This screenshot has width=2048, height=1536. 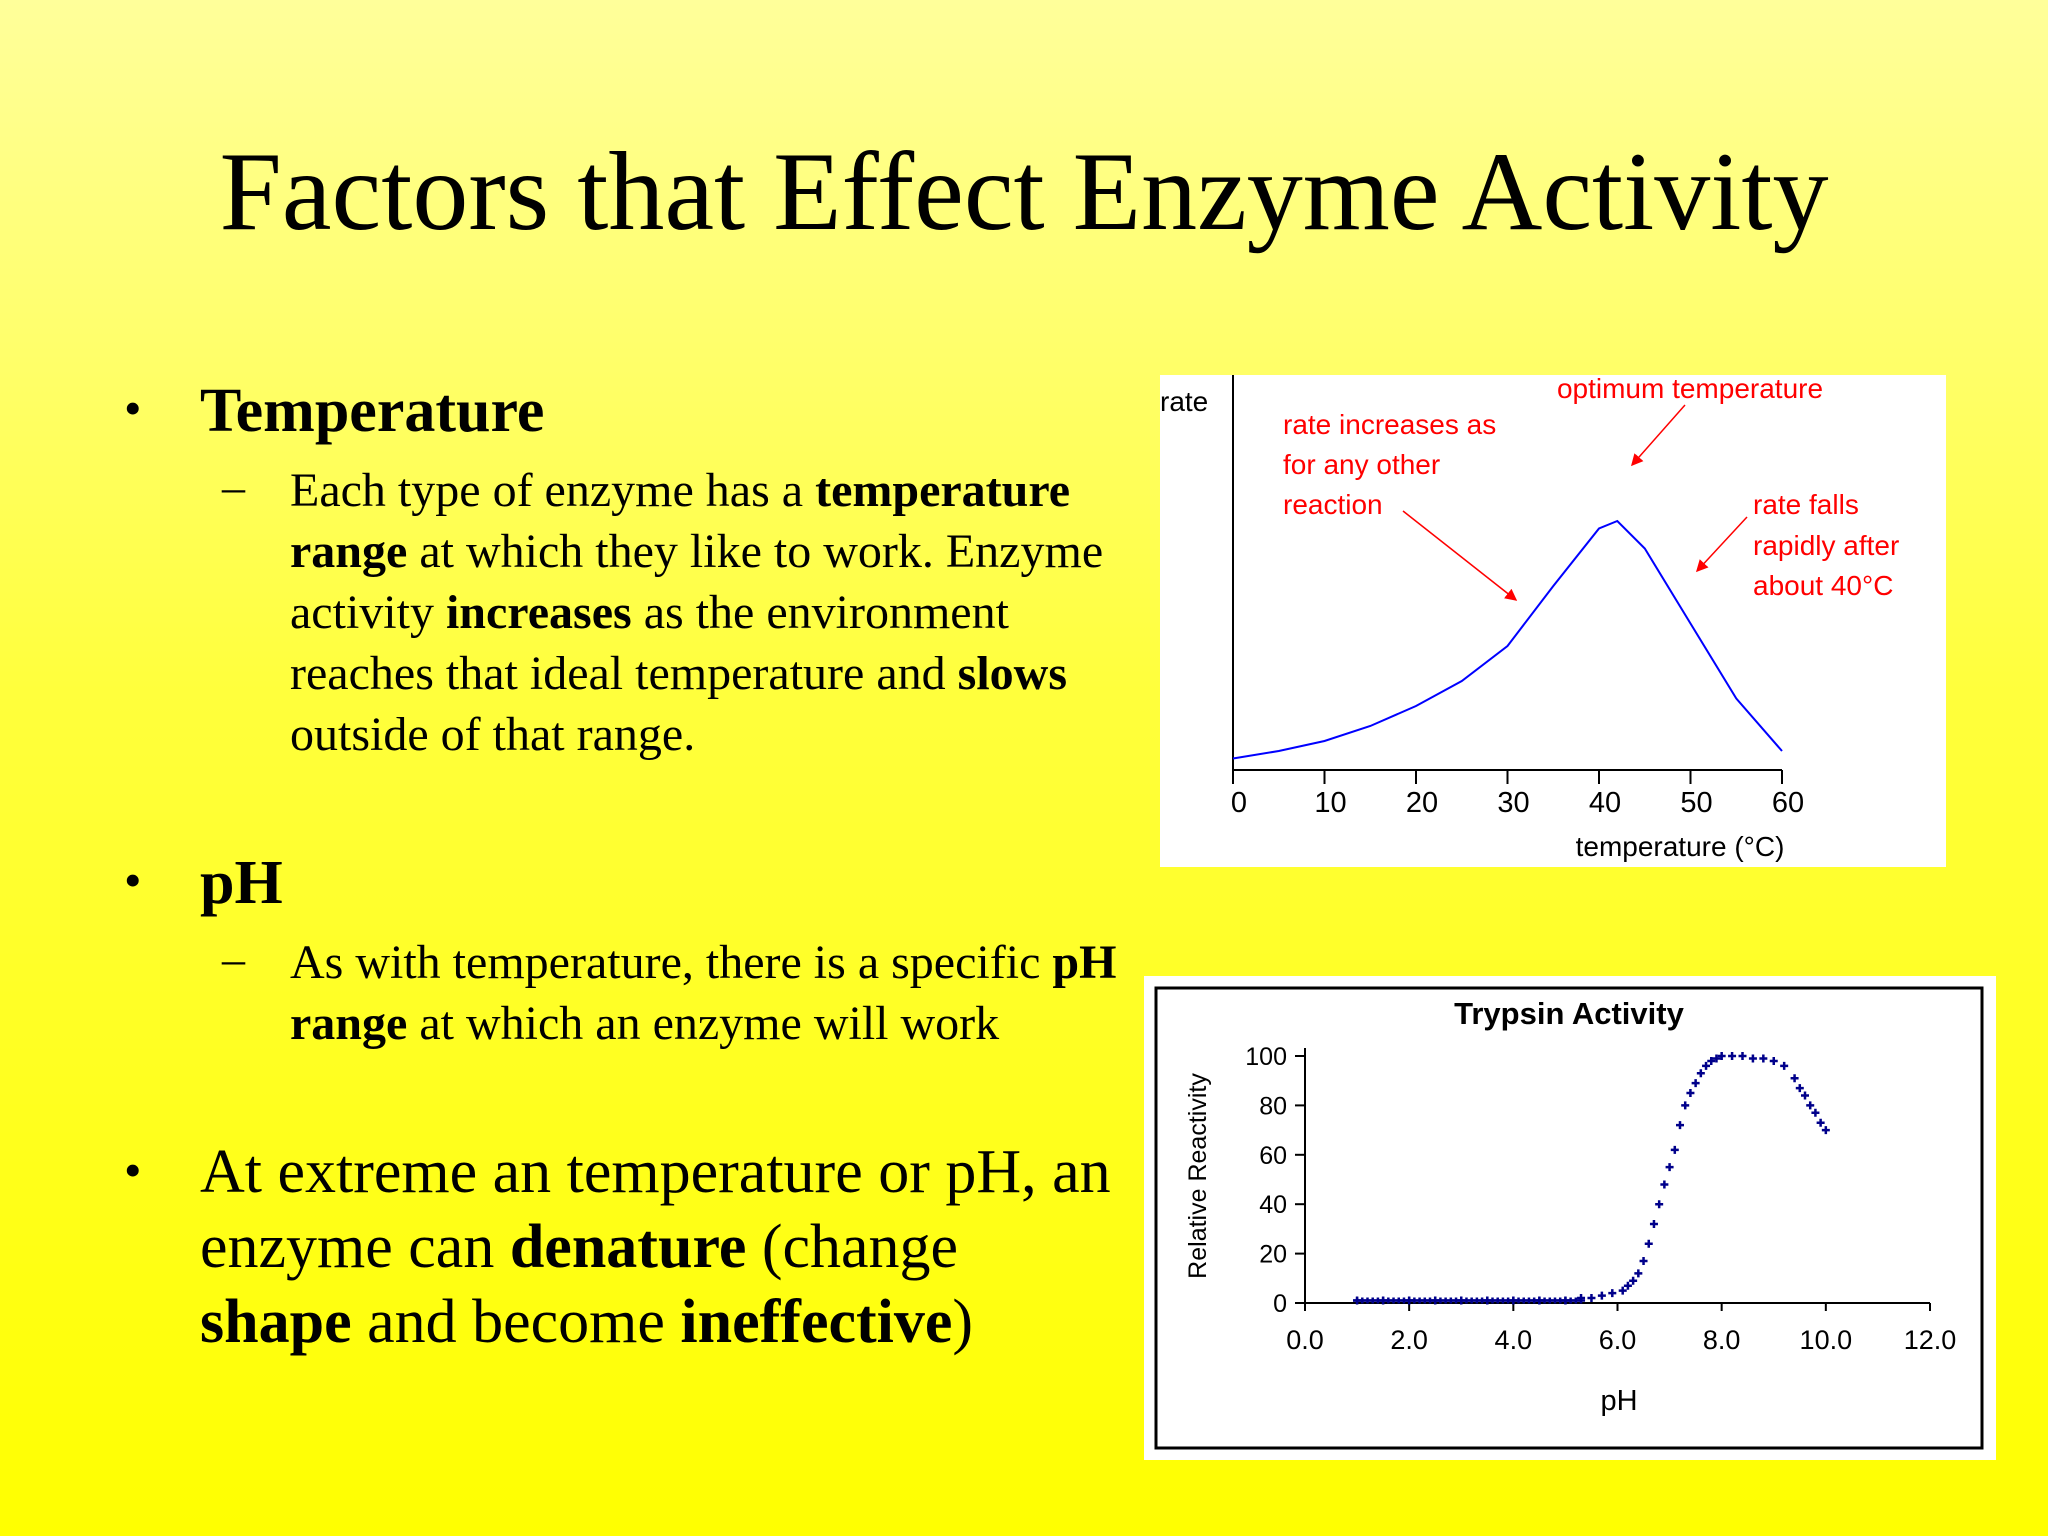 What do you see at coordinates (671, 962) in the screenshot?
I see `text-run: As with temperature, there is a specific` at bounding box center [671, 962].